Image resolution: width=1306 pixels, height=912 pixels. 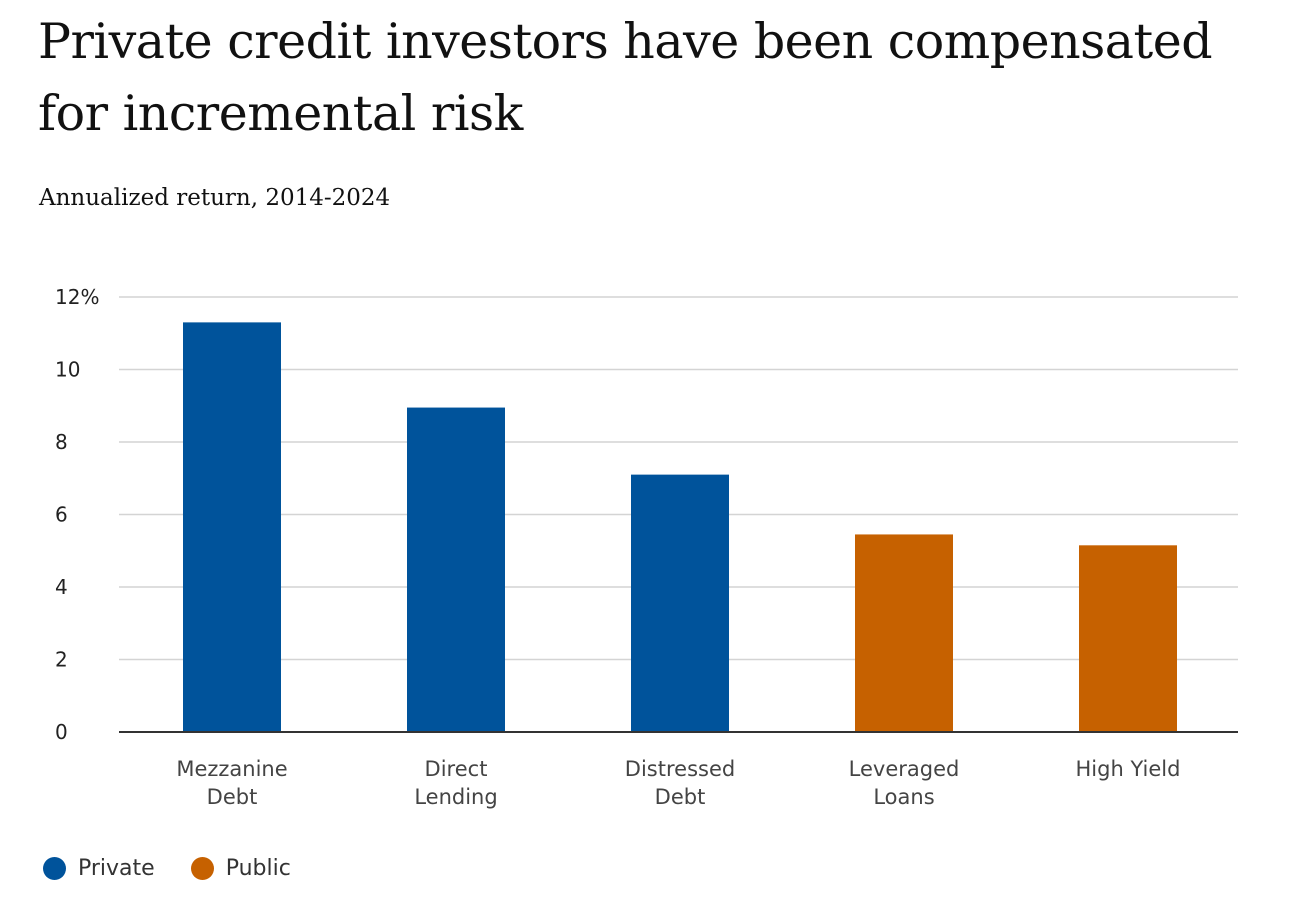 What do you see at coordinates (61, 732) in the screenshot?
I see `y-tick-label: 0` at bounding box center [61, 732].